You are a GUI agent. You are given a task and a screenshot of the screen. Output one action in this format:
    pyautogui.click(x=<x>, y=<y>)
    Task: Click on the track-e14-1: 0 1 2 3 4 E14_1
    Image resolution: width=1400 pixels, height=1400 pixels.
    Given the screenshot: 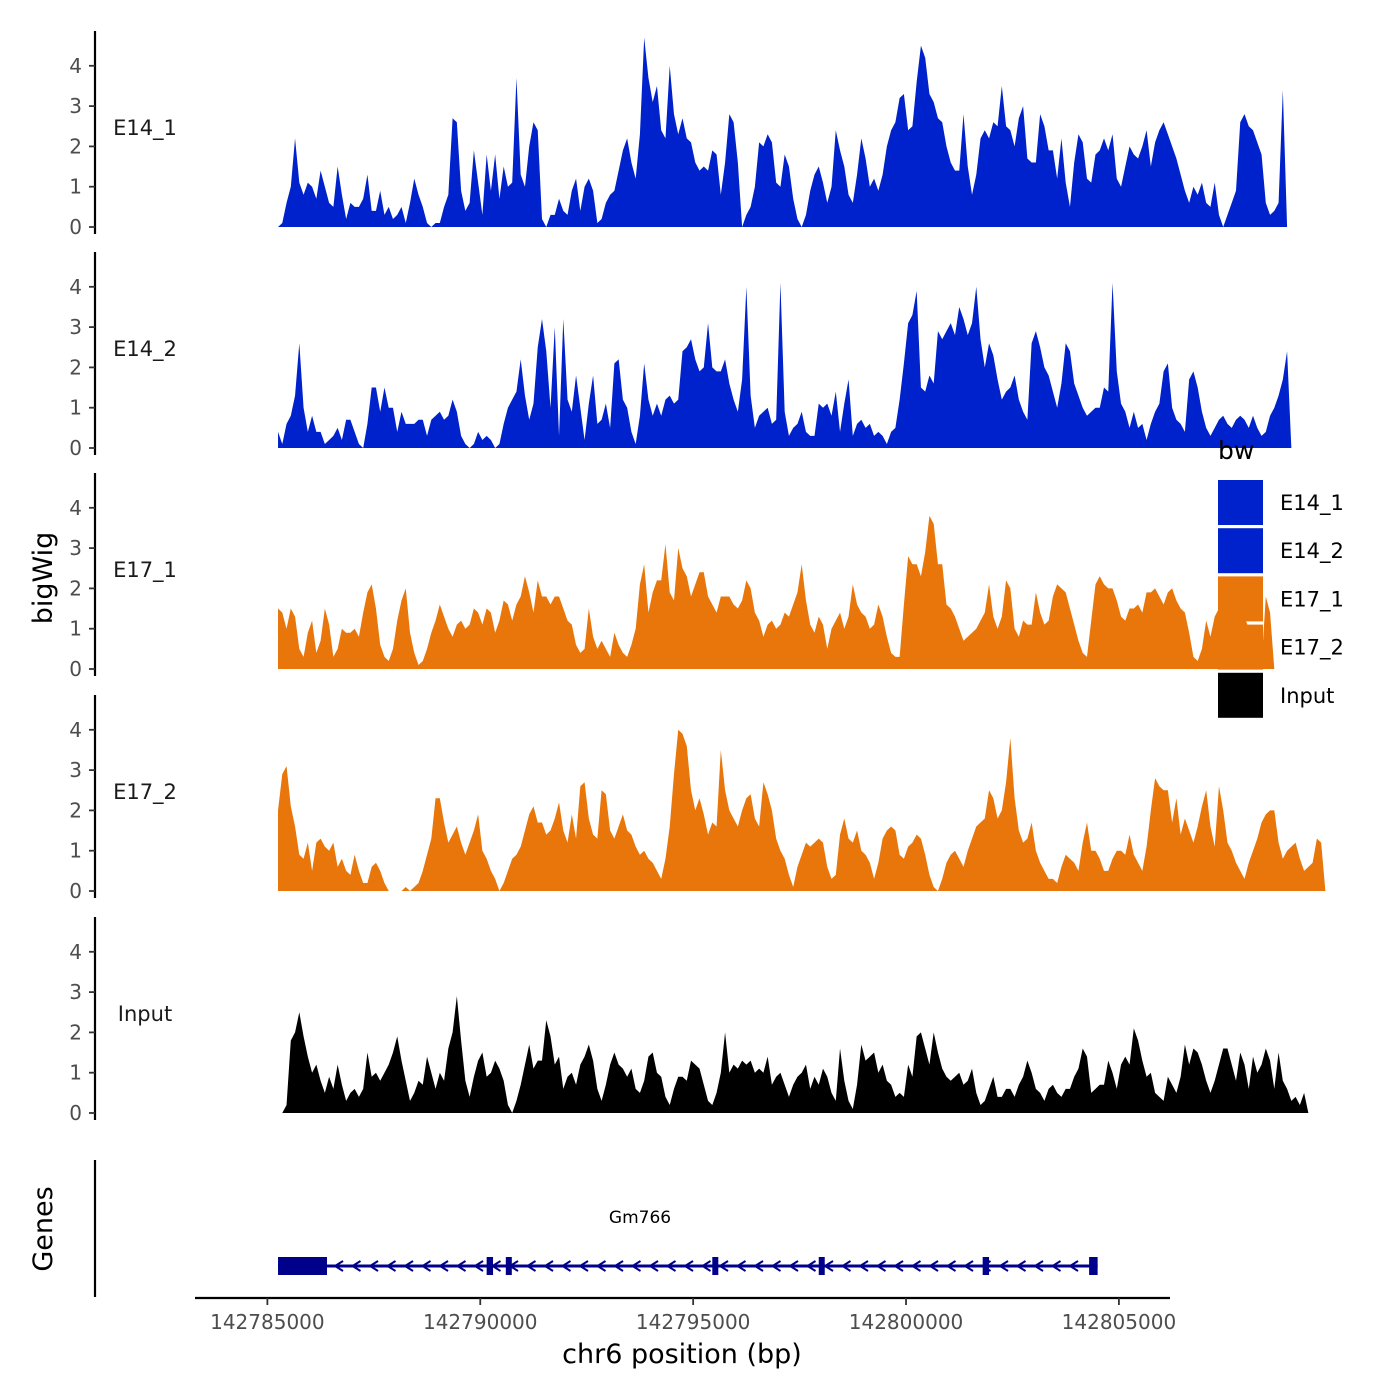 What is the action you would take?
    pyautogui.click(x=678, y=135)
    